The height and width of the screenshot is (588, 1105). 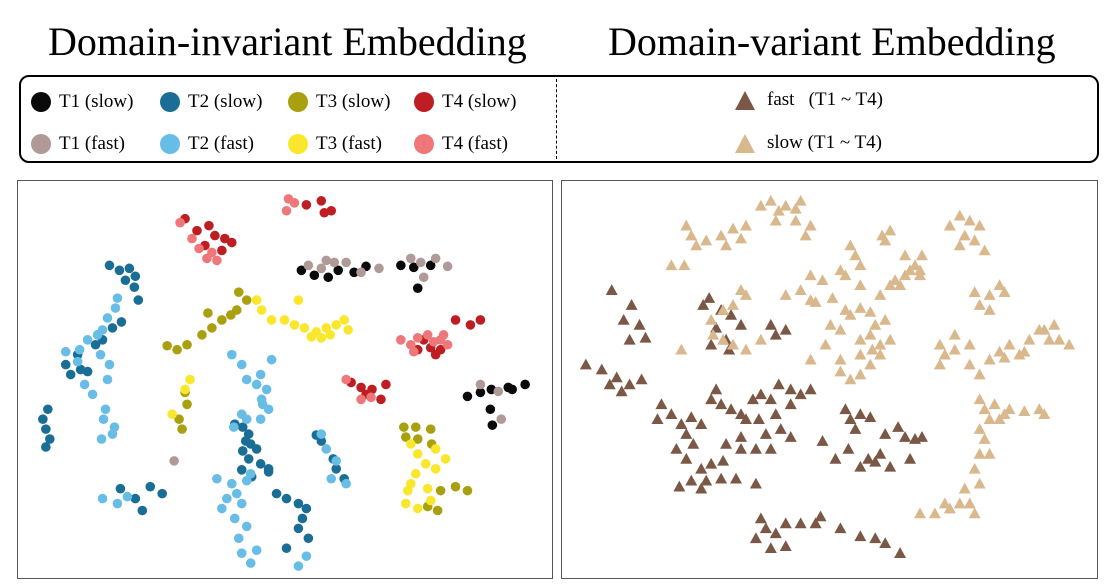 I want to click on t1-fast-marker-icon, so click(x=41, y=144).